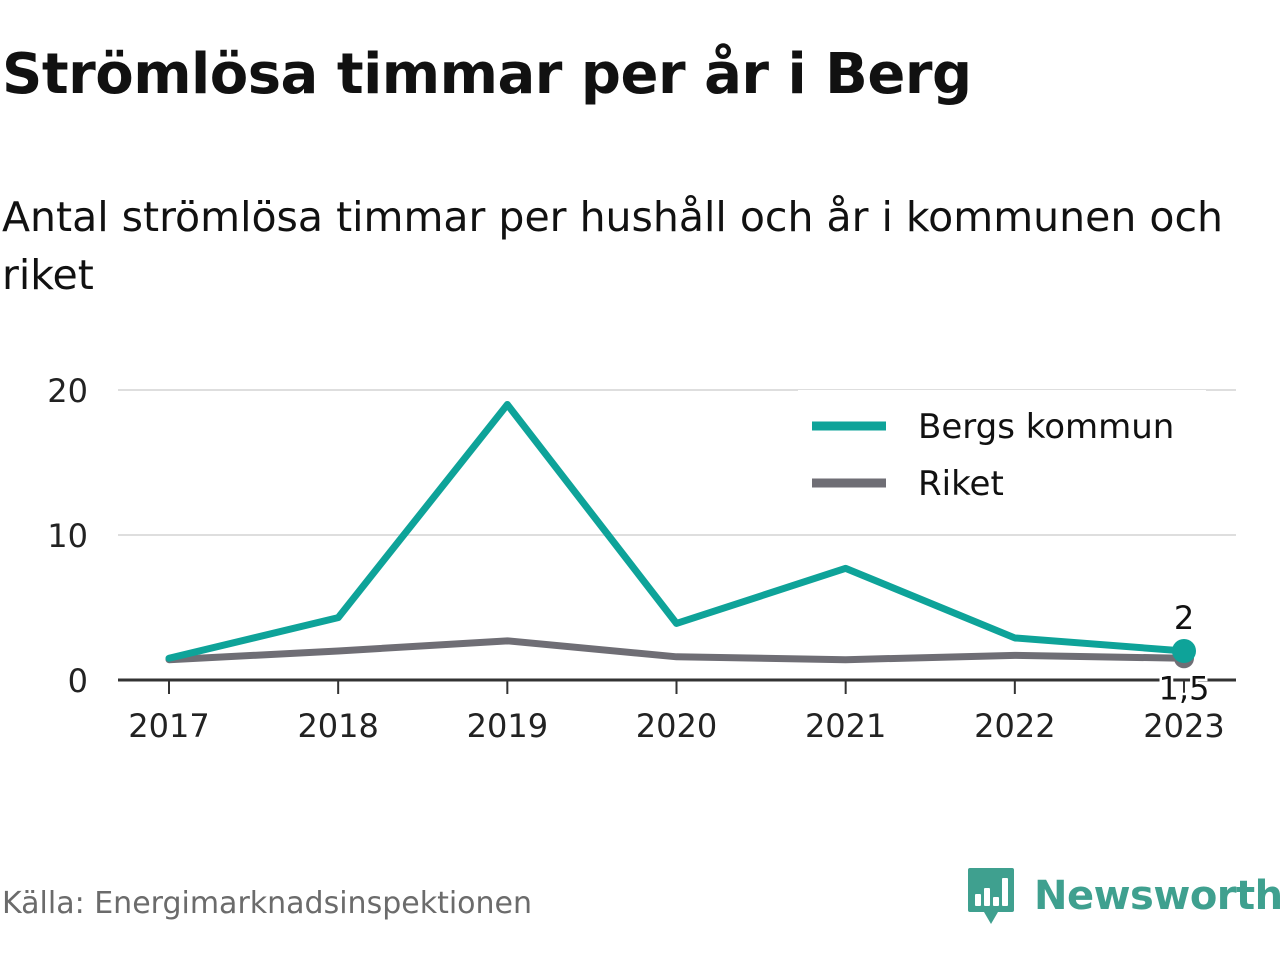 Image resolution: width=1280 pixels, height=960 pixels. What do you see at coordinates (845, 726) in the screenshot?
I see `x-tick-label: 2021` at bounding box center [845, 726].